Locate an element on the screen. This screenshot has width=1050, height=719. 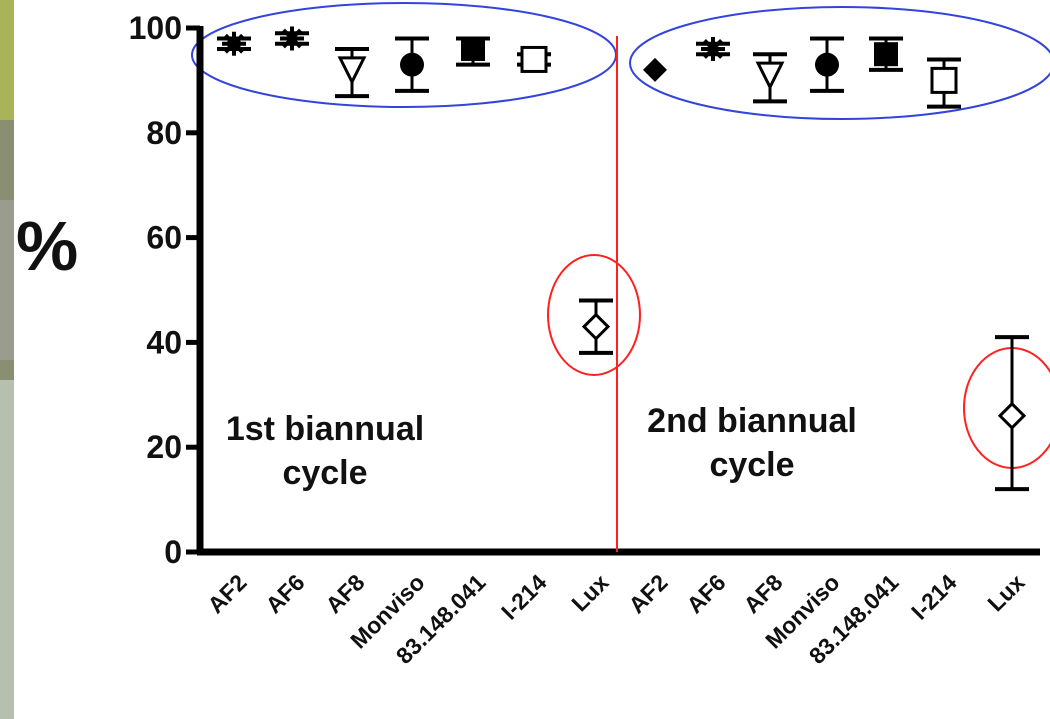
photo-strip-top is located at coordinates (7, 60).